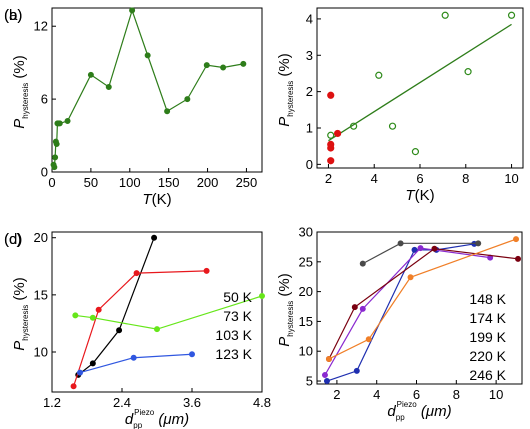  What do you see at coordinates (487, 318) in the screenshot?
I see `legend-entry: 174 K` at bounding box center [487, 318].